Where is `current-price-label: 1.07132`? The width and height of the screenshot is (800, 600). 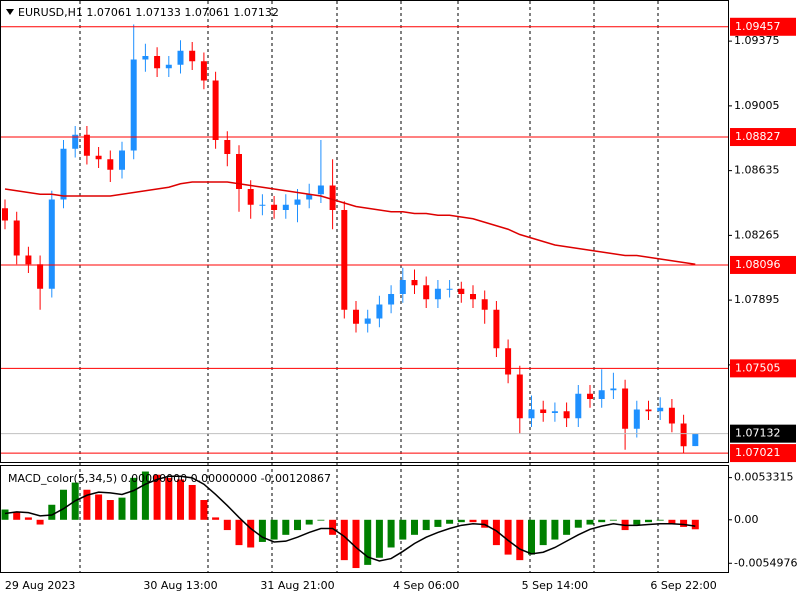 current-price-label: 1.07132 is located at coordinates (758, 433).